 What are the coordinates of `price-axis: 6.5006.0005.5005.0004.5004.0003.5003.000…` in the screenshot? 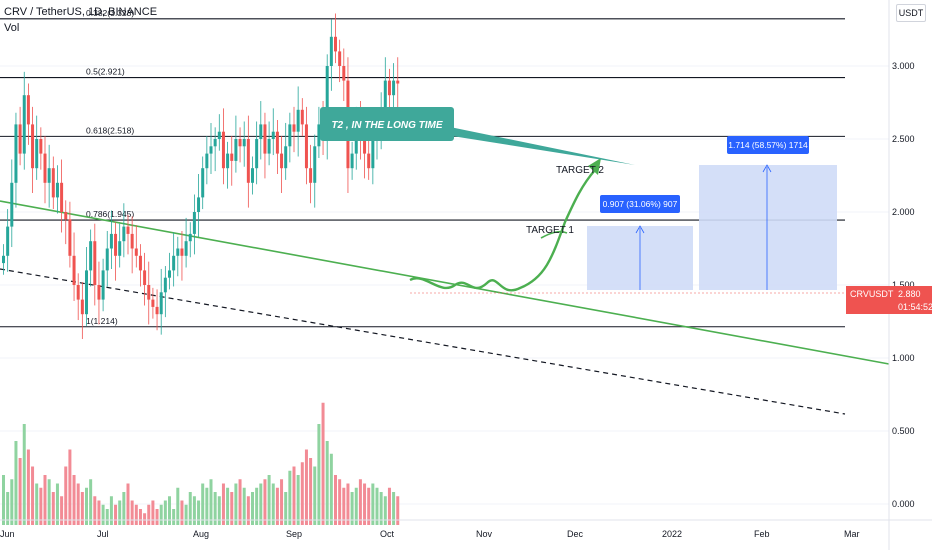 It's located at (903, 254).